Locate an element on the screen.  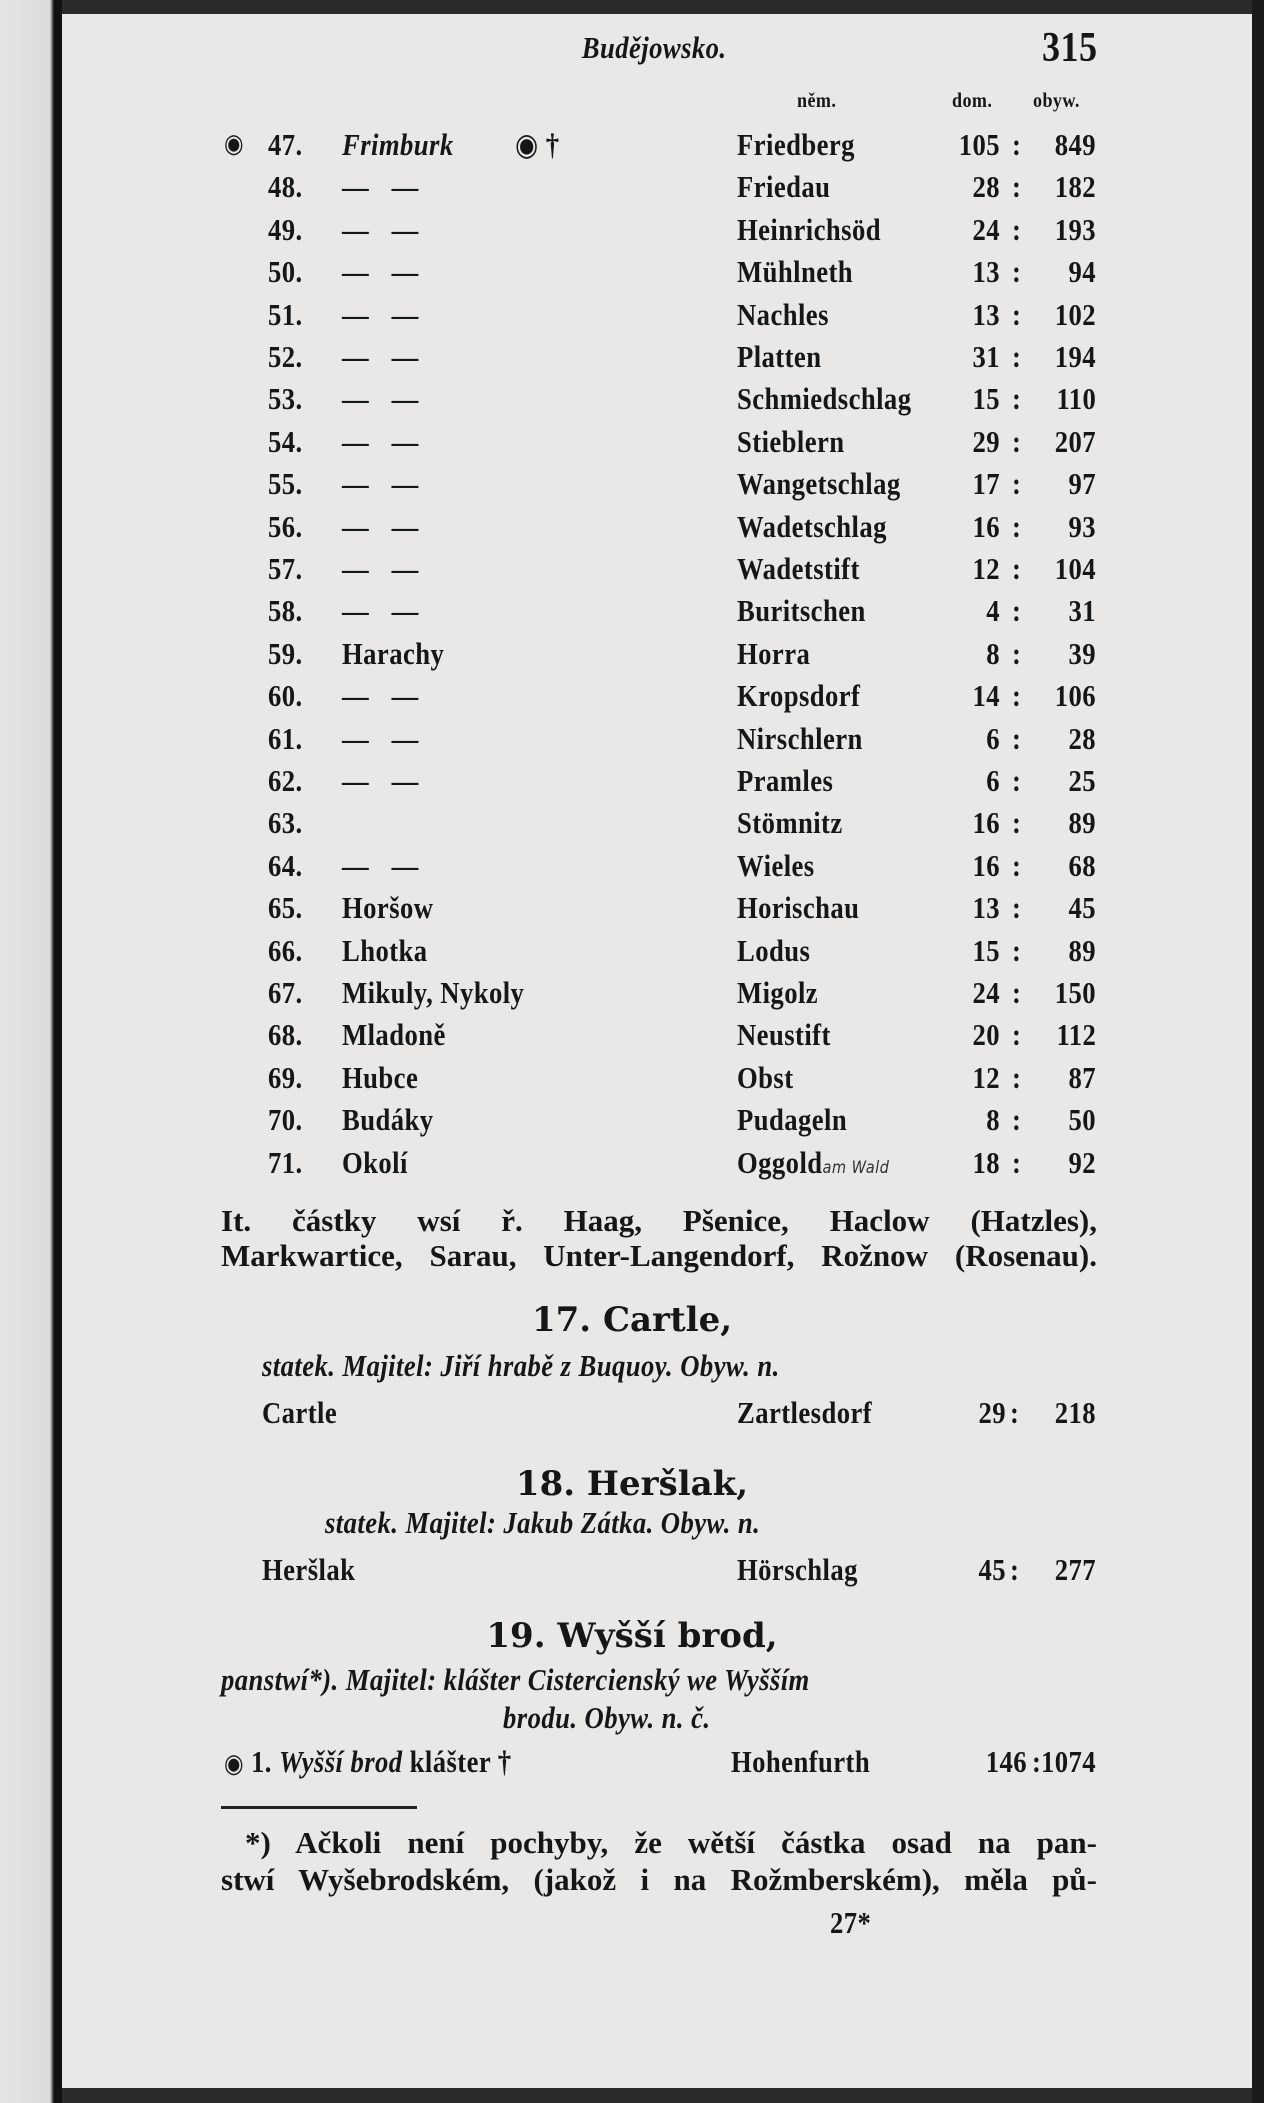
houses: 4 is located at coordinates (993, 611).